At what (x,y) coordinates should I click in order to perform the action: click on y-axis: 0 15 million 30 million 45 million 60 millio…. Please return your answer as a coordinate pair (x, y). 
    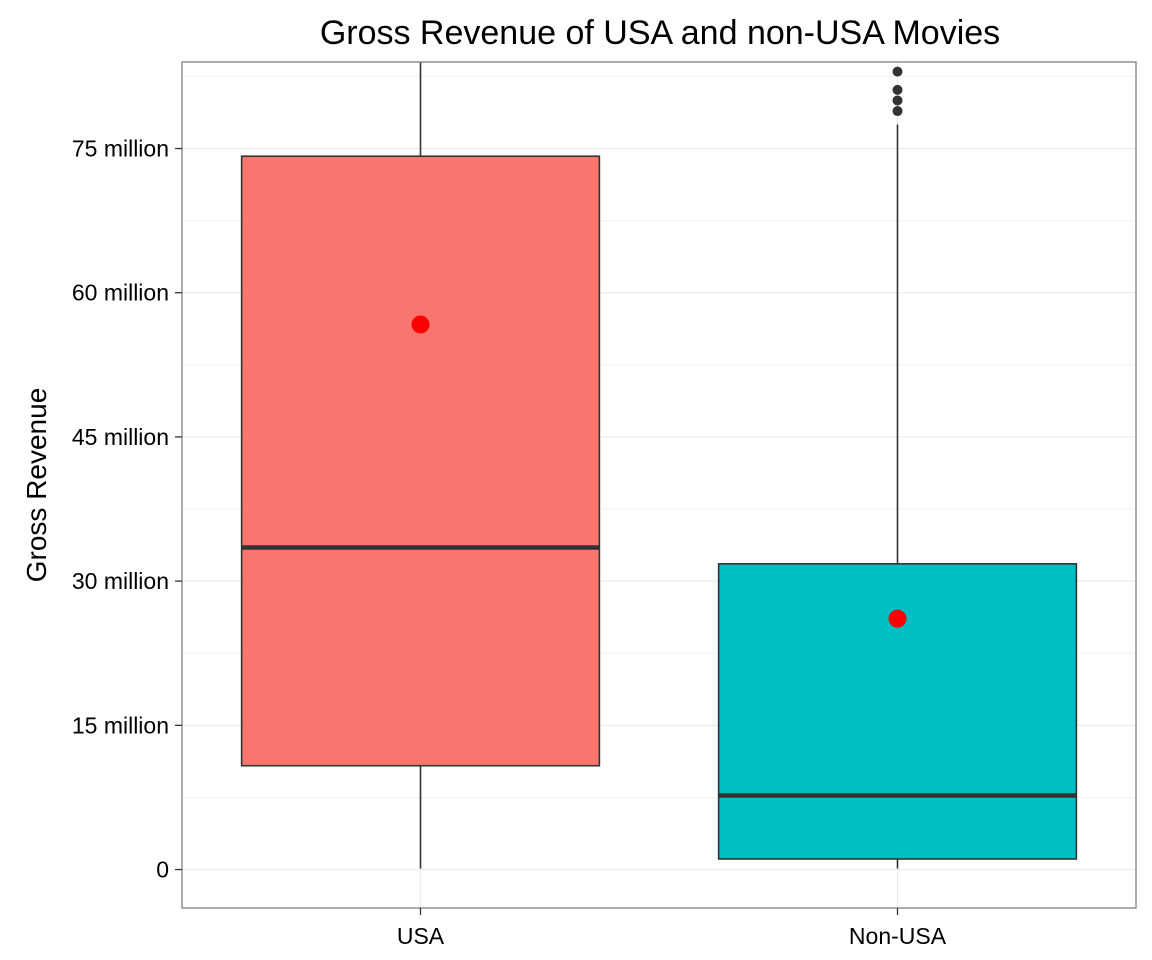
    Looking at the image, I should click on (127, 509).